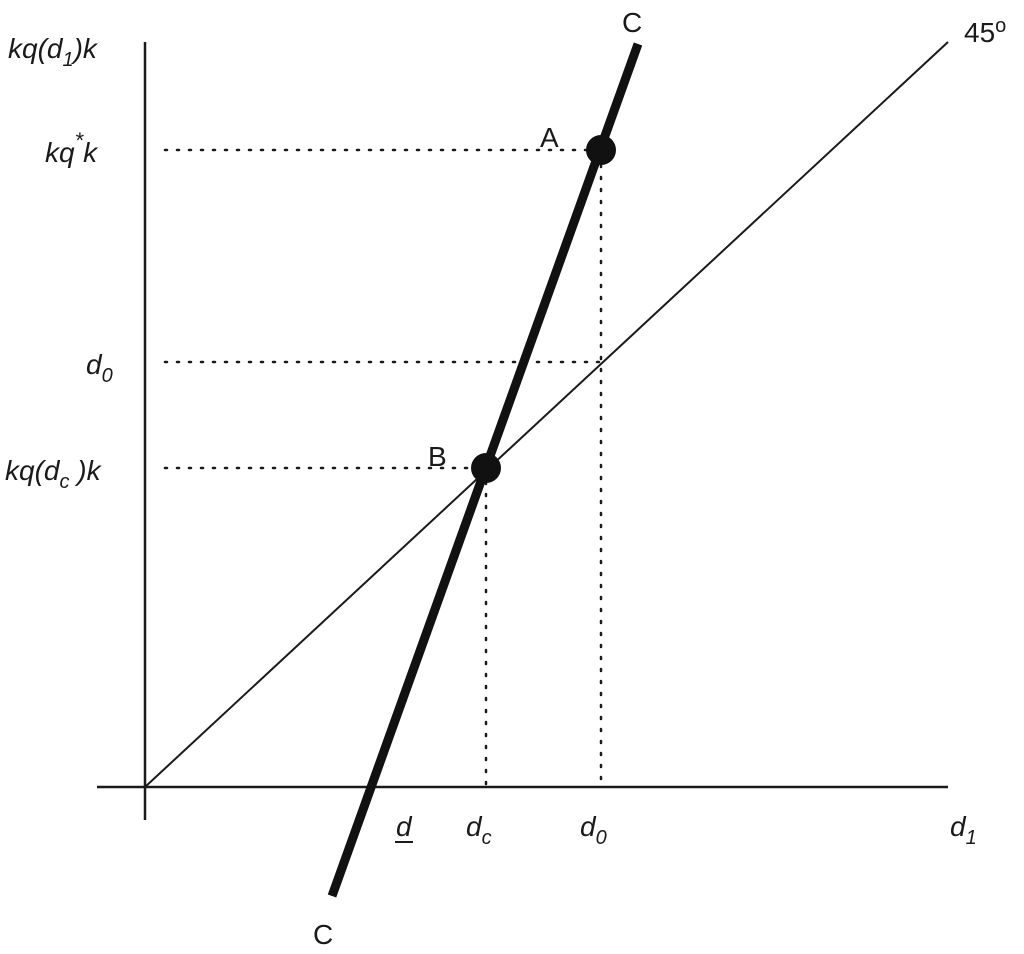 This screenshot has width=1024, height=954. I want to click on label-sup: *, so click(80, 140).